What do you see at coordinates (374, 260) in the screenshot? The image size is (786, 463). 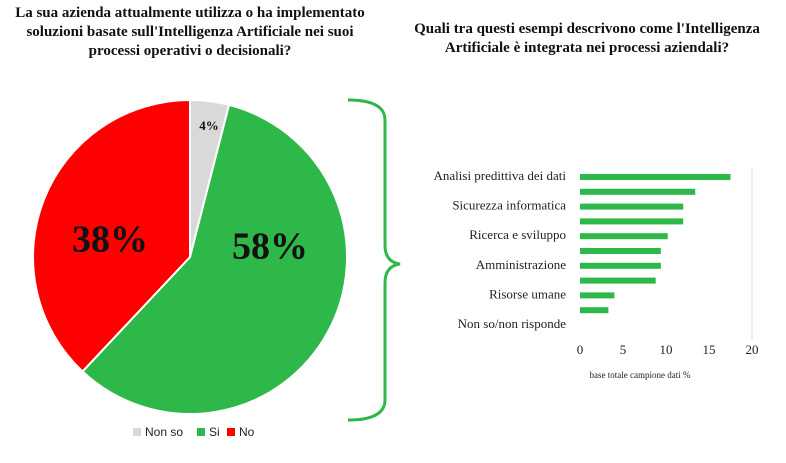 I see `bracket` at bounding box center [374, 260].